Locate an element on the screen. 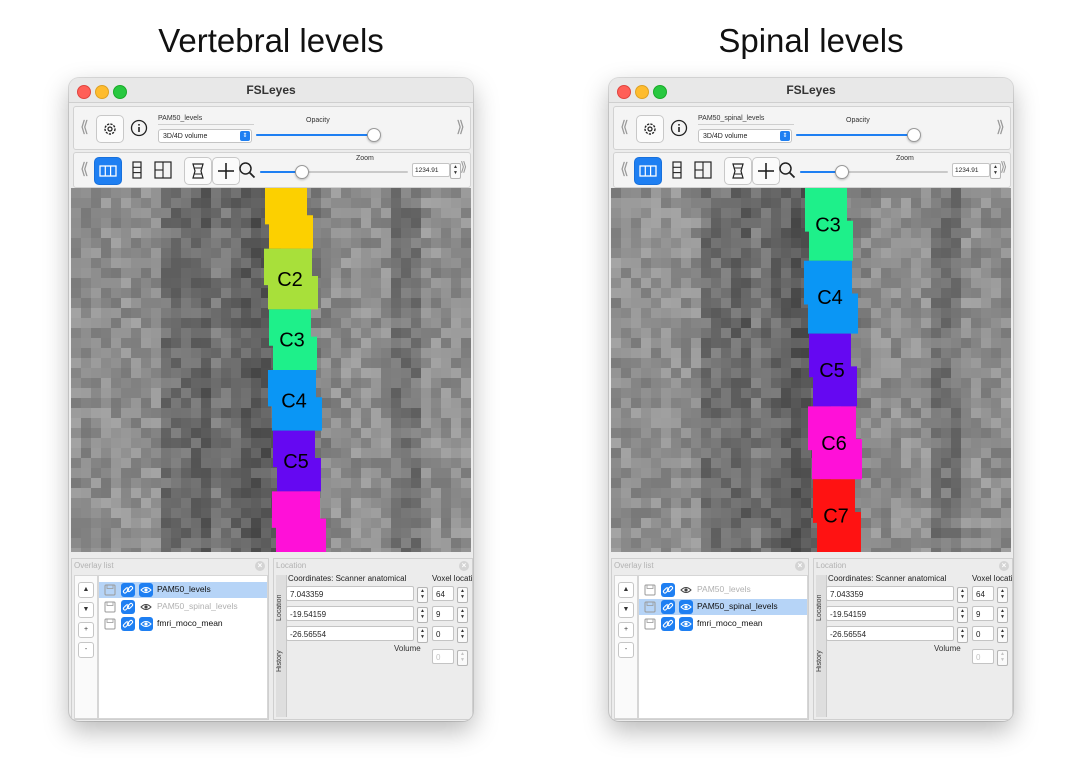  zoom-value-field: 1234.91 is located at coordinates (431, 170).